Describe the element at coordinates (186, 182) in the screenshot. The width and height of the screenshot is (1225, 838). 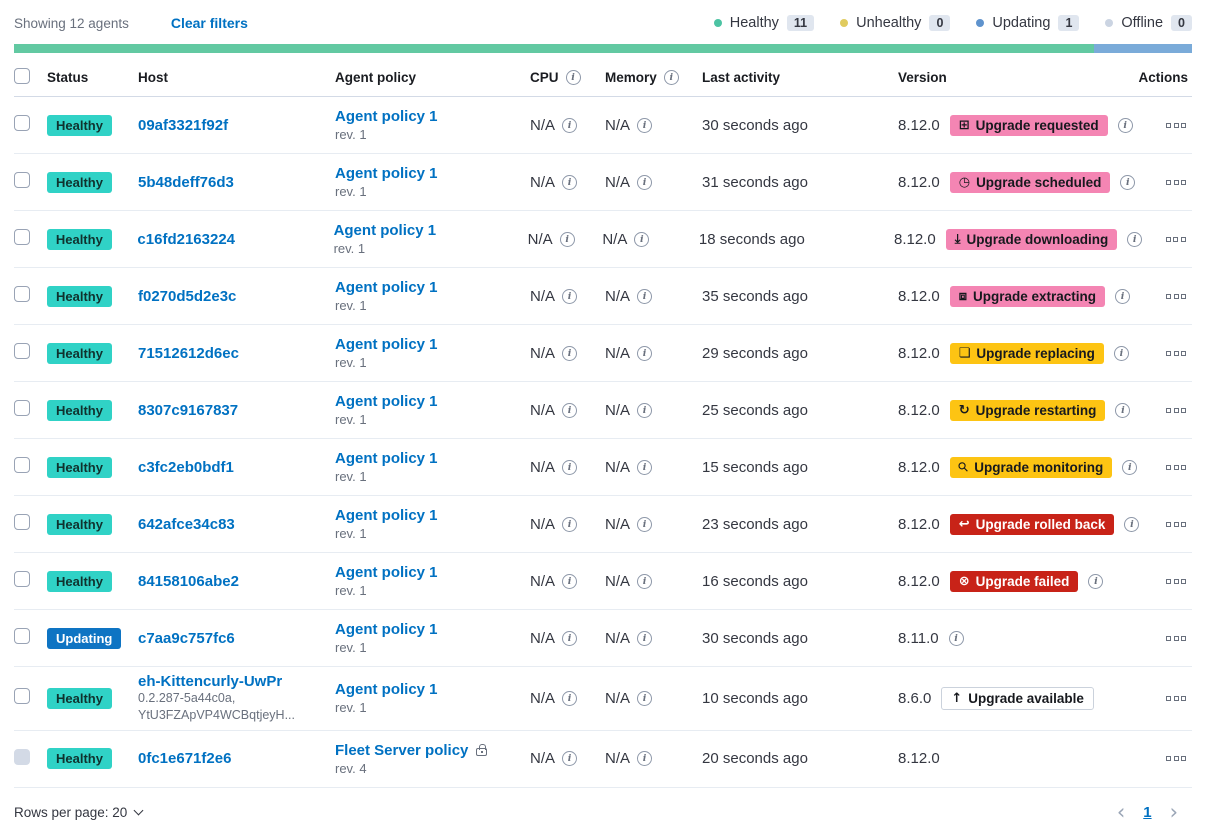
I see `host-link: 5b48deff76d3` at that location.